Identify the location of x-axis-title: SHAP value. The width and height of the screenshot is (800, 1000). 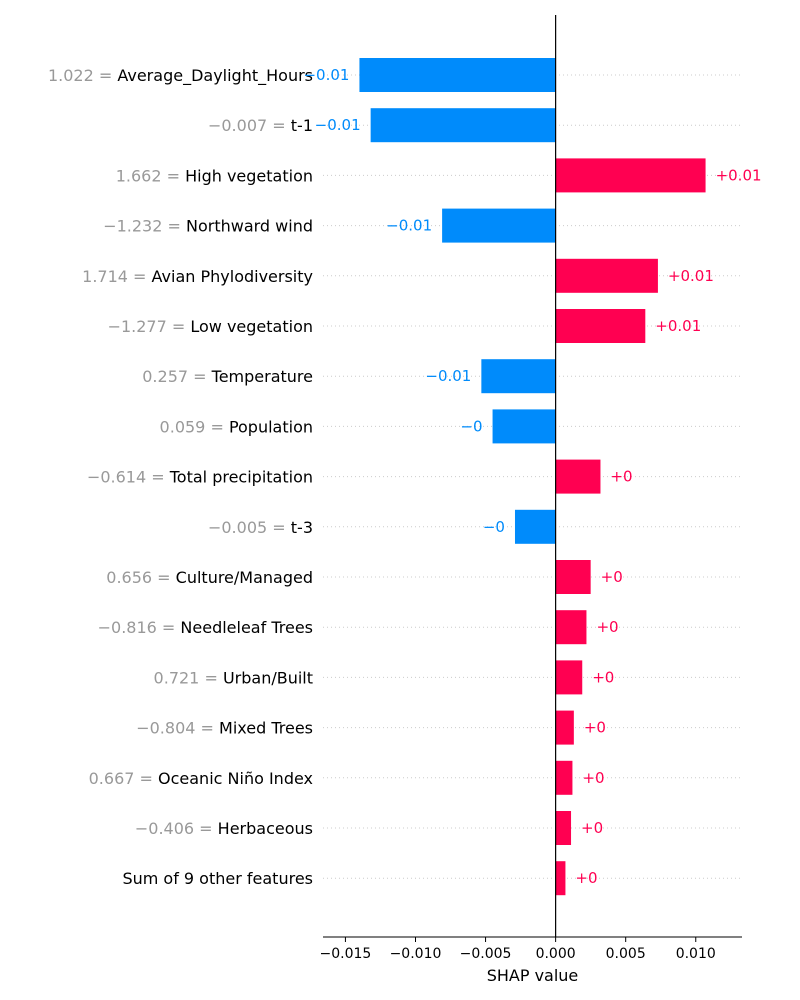
(533, 975).